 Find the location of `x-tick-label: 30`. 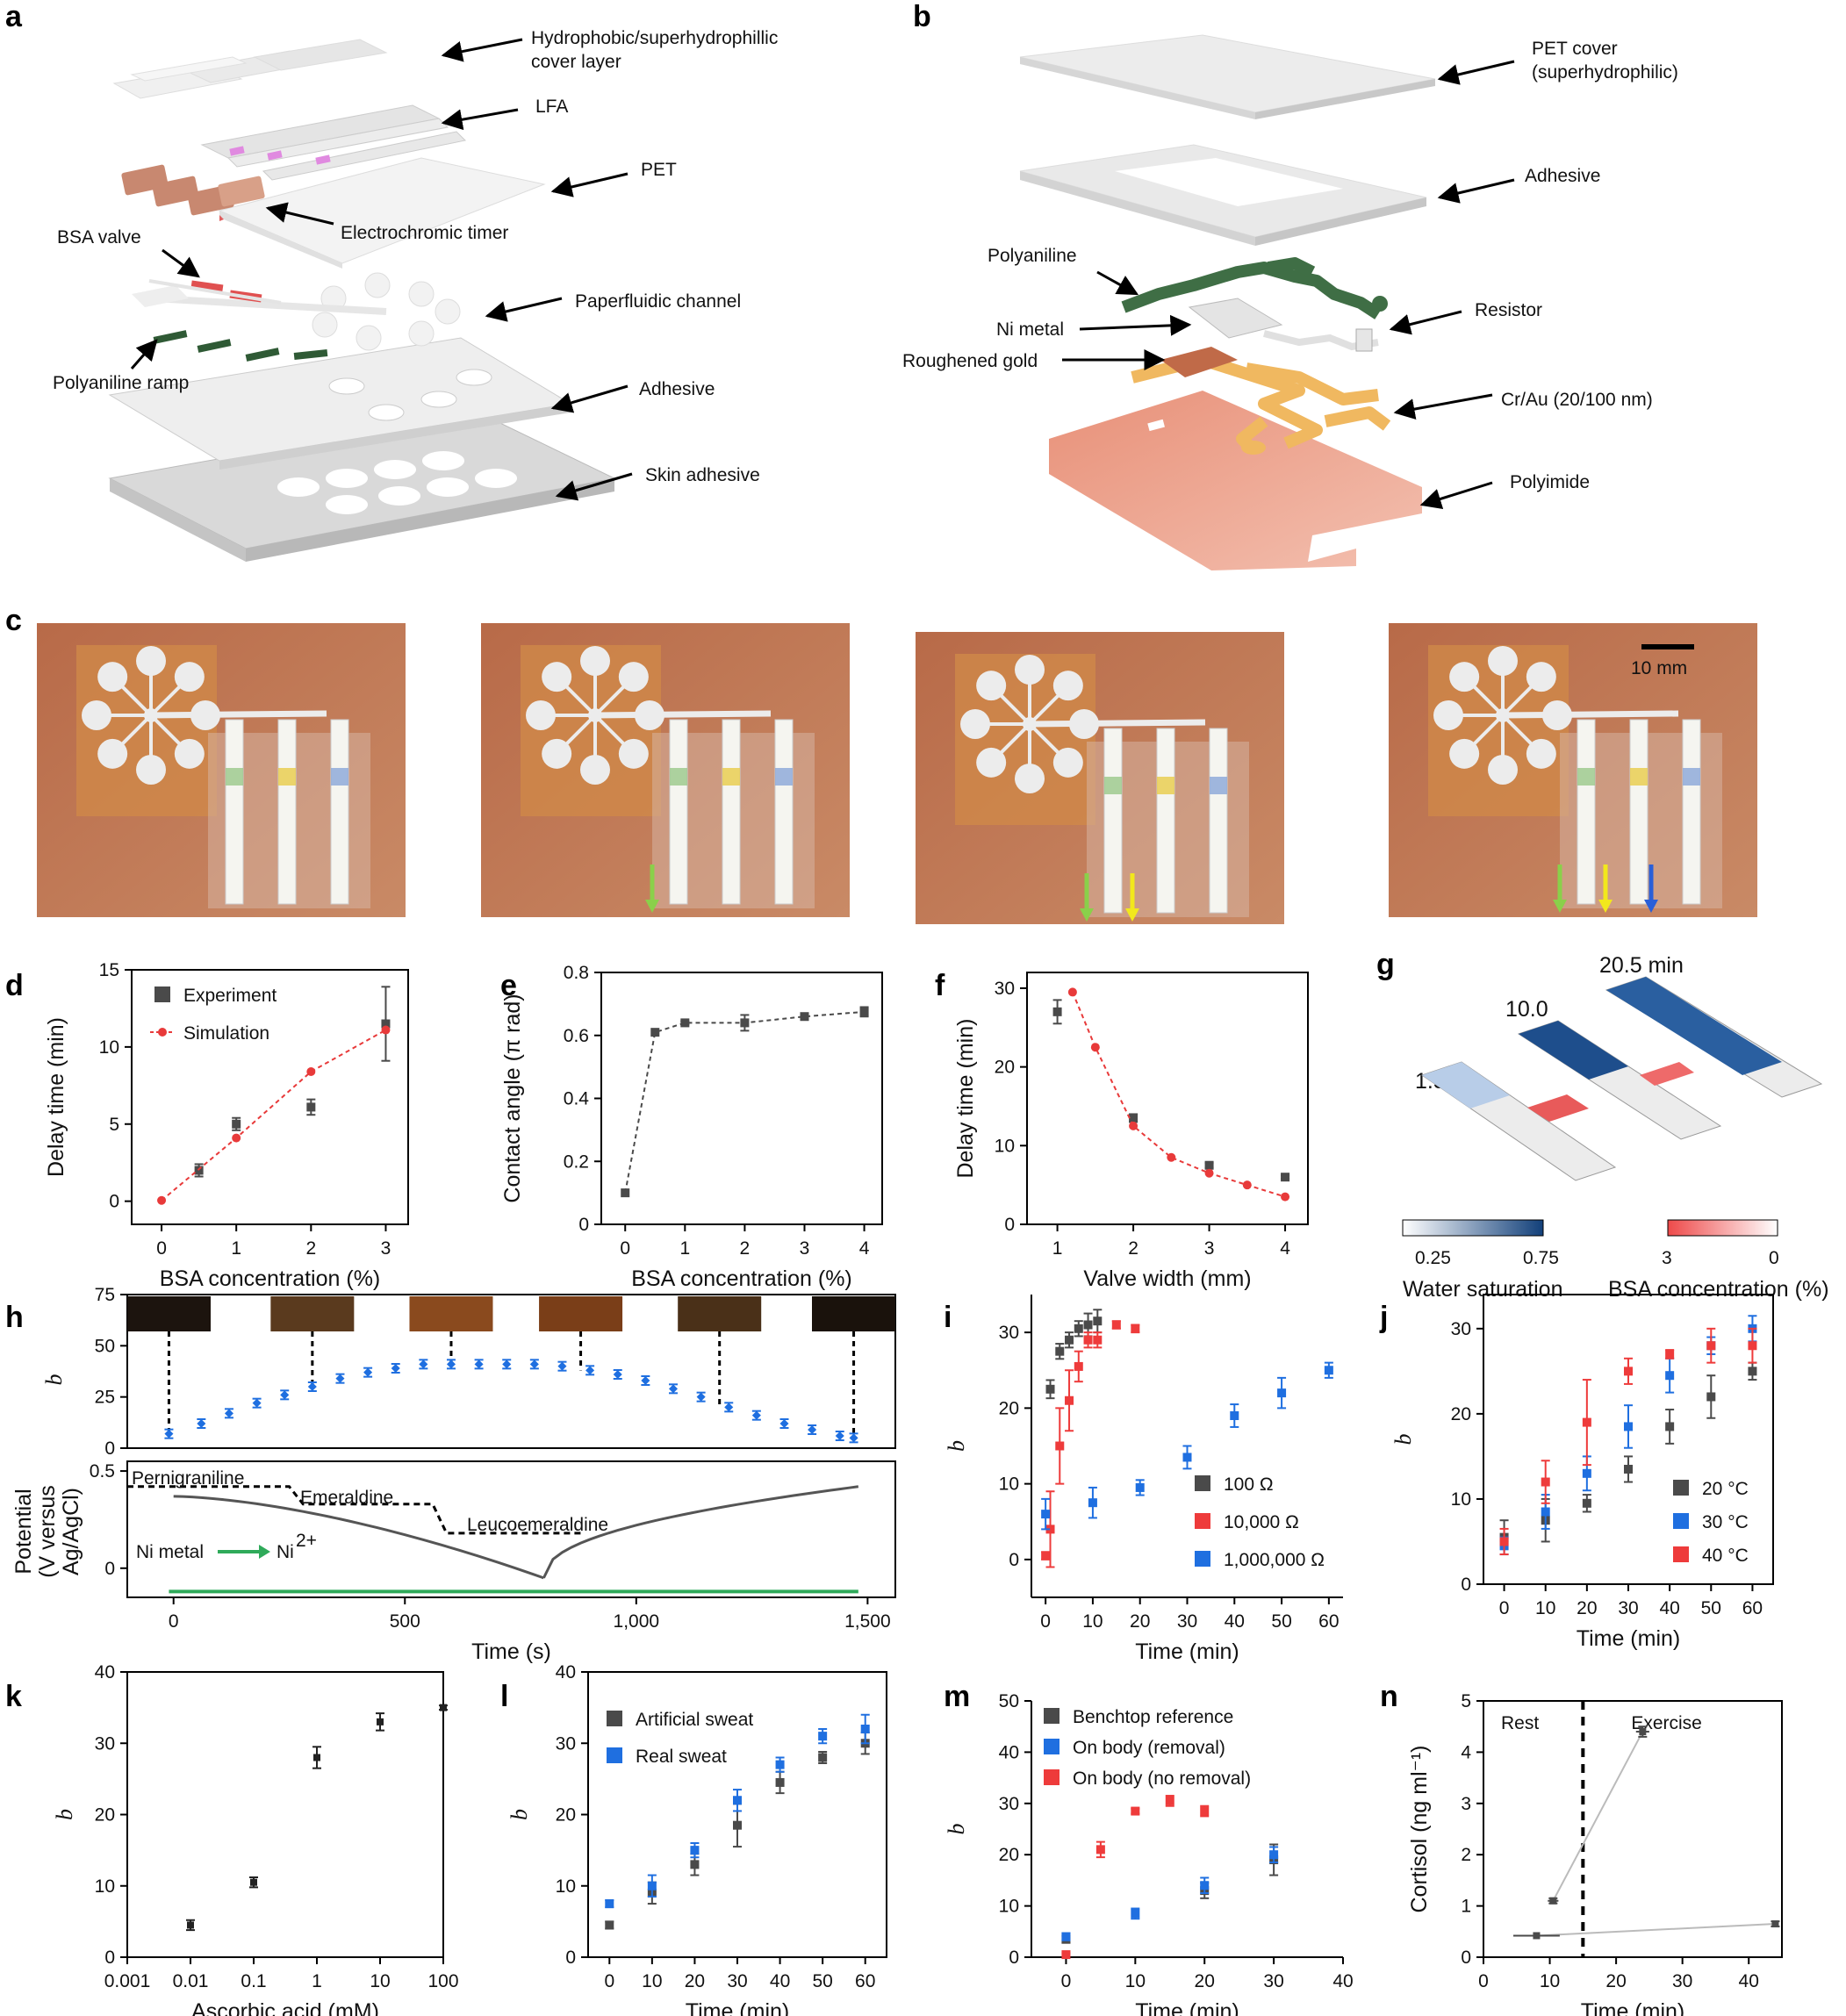

x-tick-label: 30 is located at coordinates (1628, 1608).